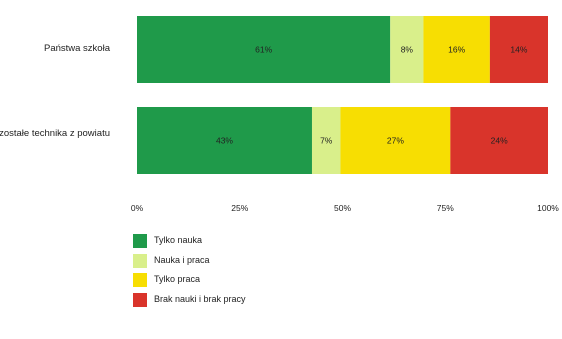  I want to click on data-label: 8%, so click(407, 50).